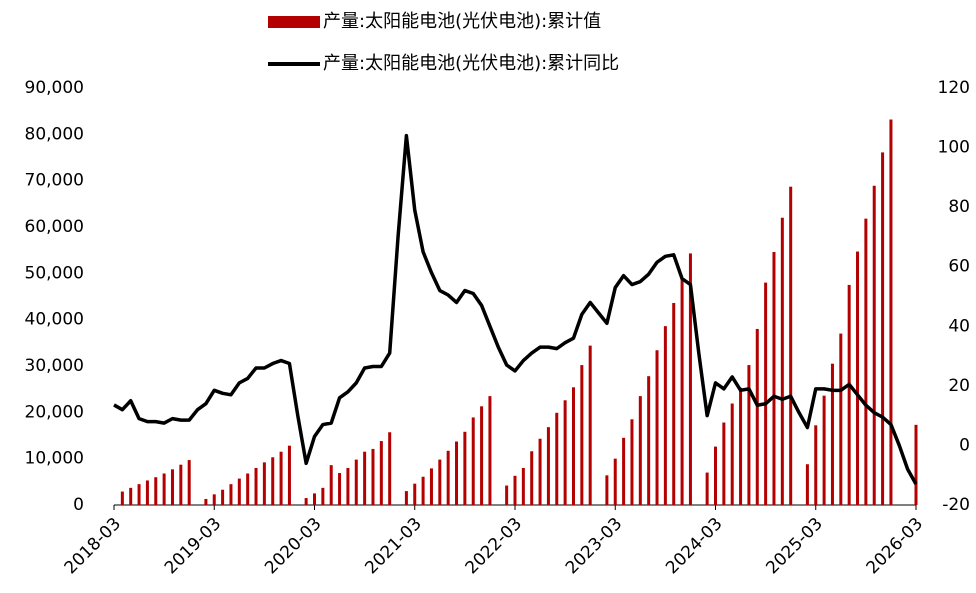 This screenshot has width=976, height=593. Describe the element at coordinates (959, 207) in the screenshot. I see `y2-tick-label: 80` at that location.